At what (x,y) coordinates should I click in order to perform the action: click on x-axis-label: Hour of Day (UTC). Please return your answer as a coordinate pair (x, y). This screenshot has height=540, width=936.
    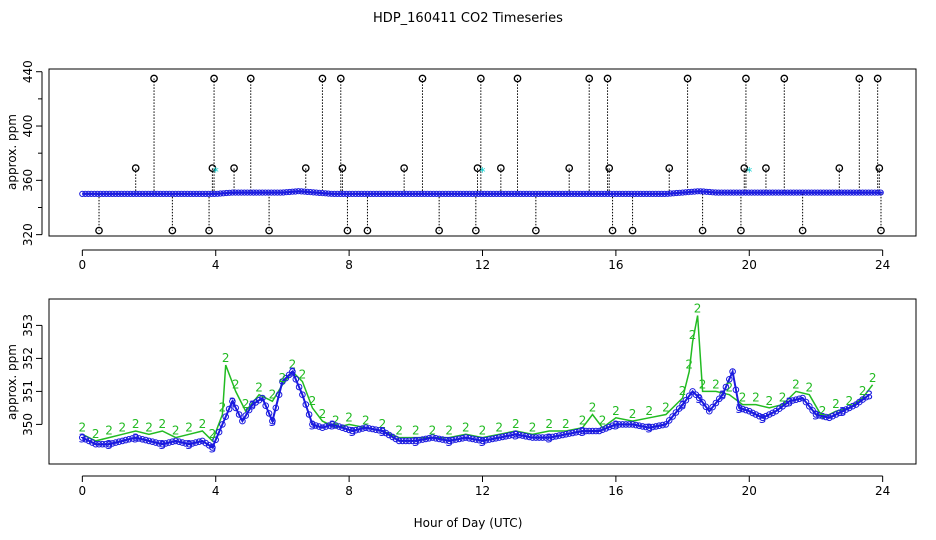
    Looking at the image, I should click on (468, 523).